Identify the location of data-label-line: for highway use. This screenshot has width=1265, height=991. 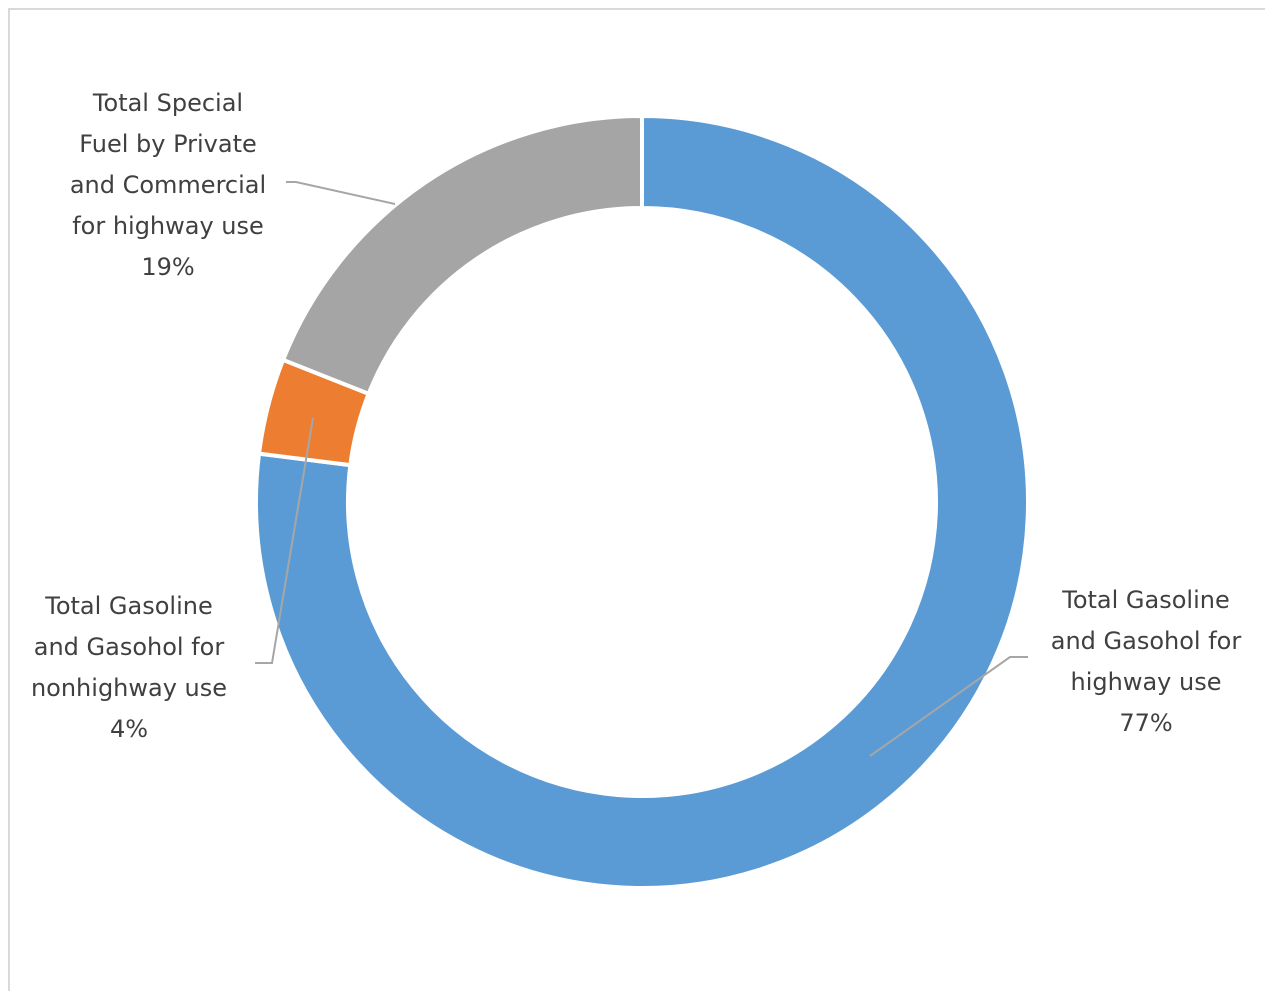
(168, 226).